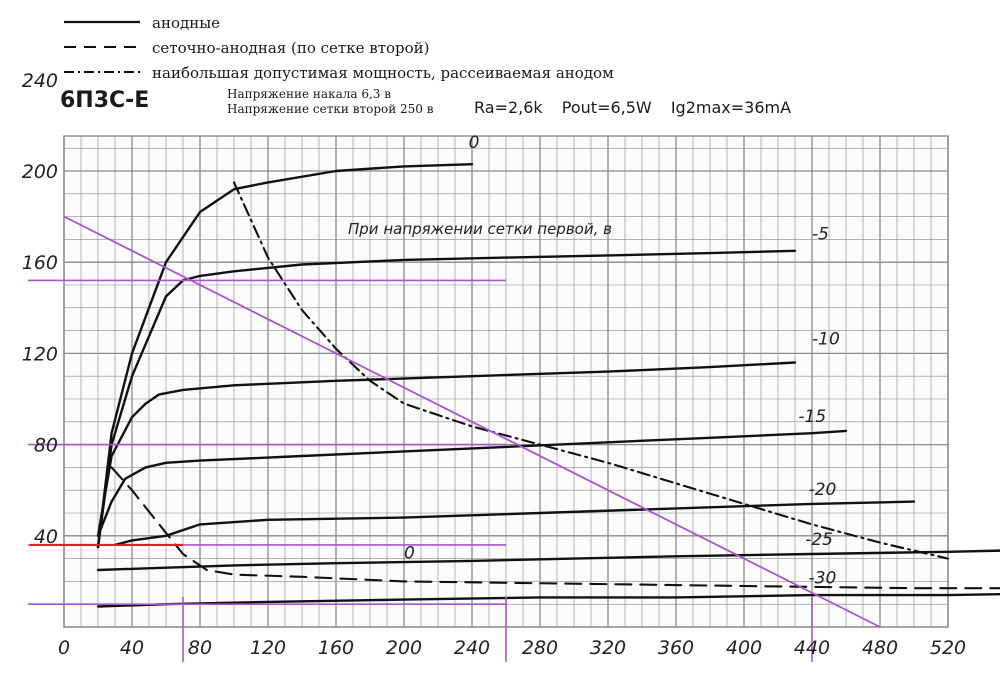 The height and width of the screenshot is (691, 1000). Describe the element at coordinates (40, 172) in the screenshot. I see `y-tick-label: 200` at that location.